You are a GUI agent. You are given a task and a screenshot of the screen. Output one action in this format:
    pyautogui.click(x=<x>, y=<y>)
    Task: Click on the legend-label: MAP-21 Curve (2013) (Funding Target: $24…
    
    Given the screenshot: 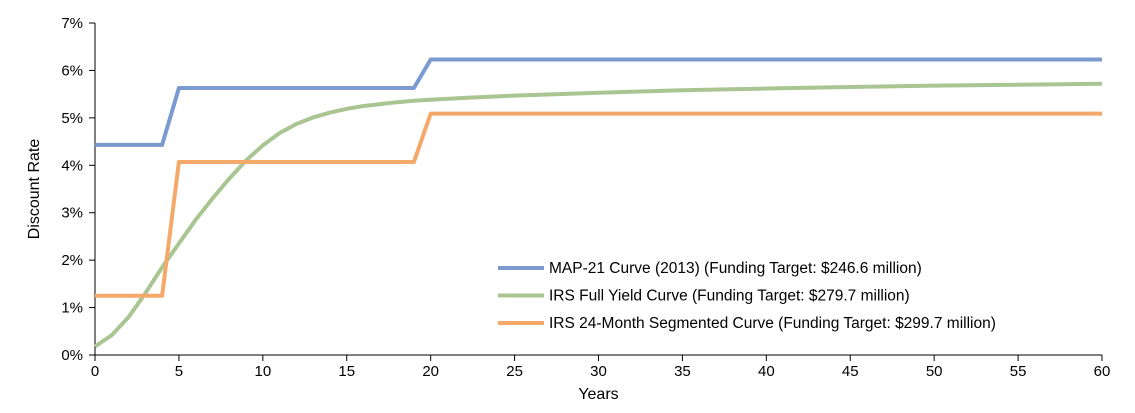 What is the action you would take?
    pyautogui.click(x=735, y=268)
    